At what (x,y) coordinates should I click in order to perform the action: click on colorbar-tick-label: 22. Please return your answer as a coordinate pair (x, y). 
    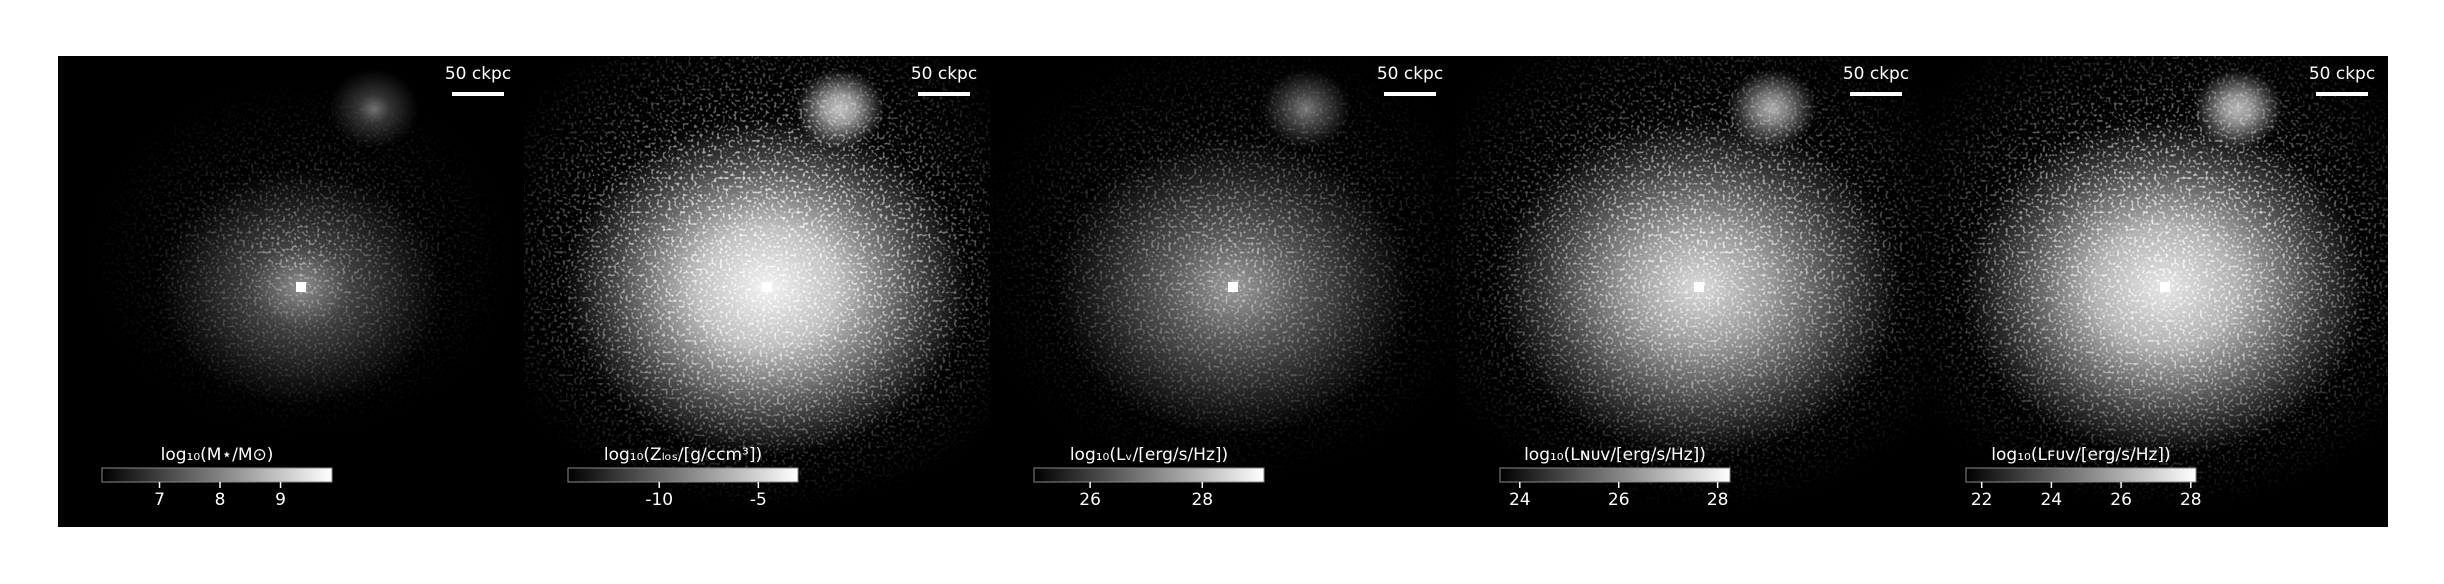
    Looking at the image, I should click on (1982, 500).